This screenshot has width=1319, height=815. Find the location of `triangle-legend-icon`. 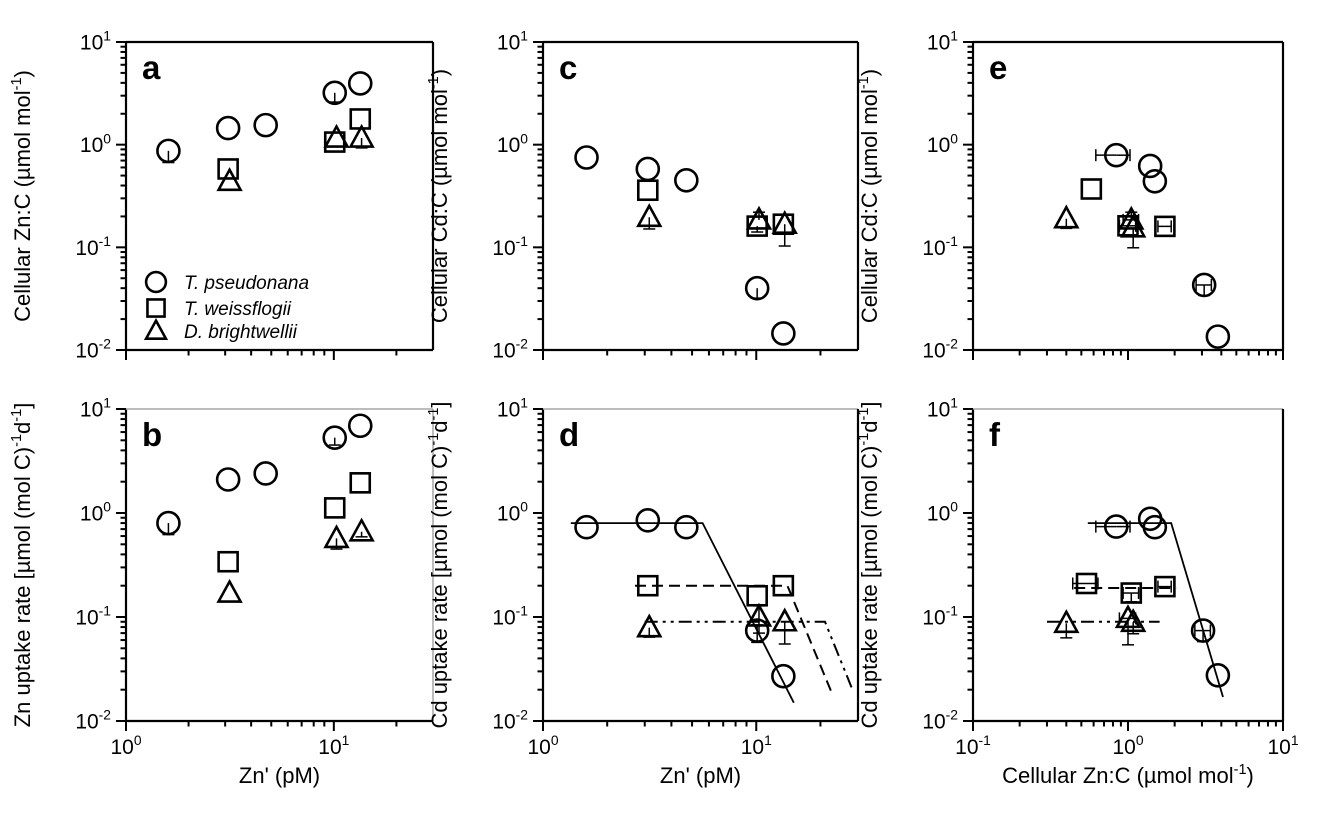

triangle-legend-icon is located at coordinates (156, 328).